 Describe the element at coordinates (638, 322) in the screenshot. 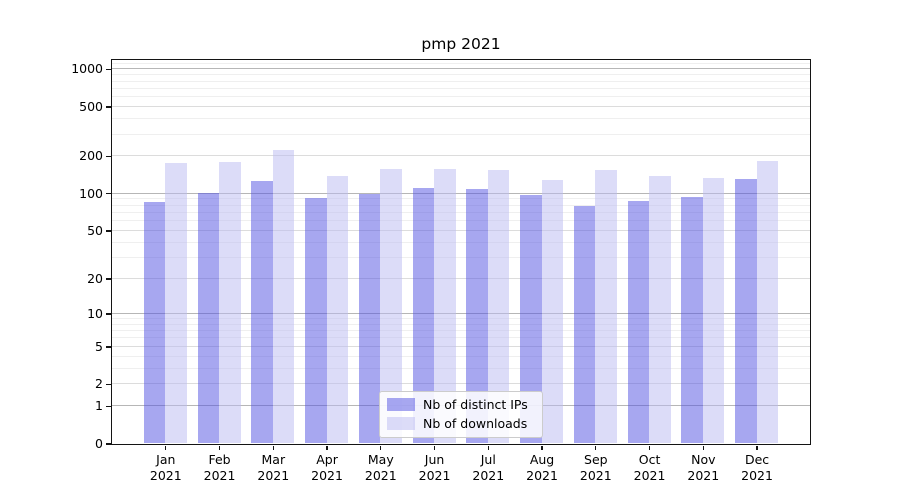

I see `bar-distinct-ips-oct` at that location.